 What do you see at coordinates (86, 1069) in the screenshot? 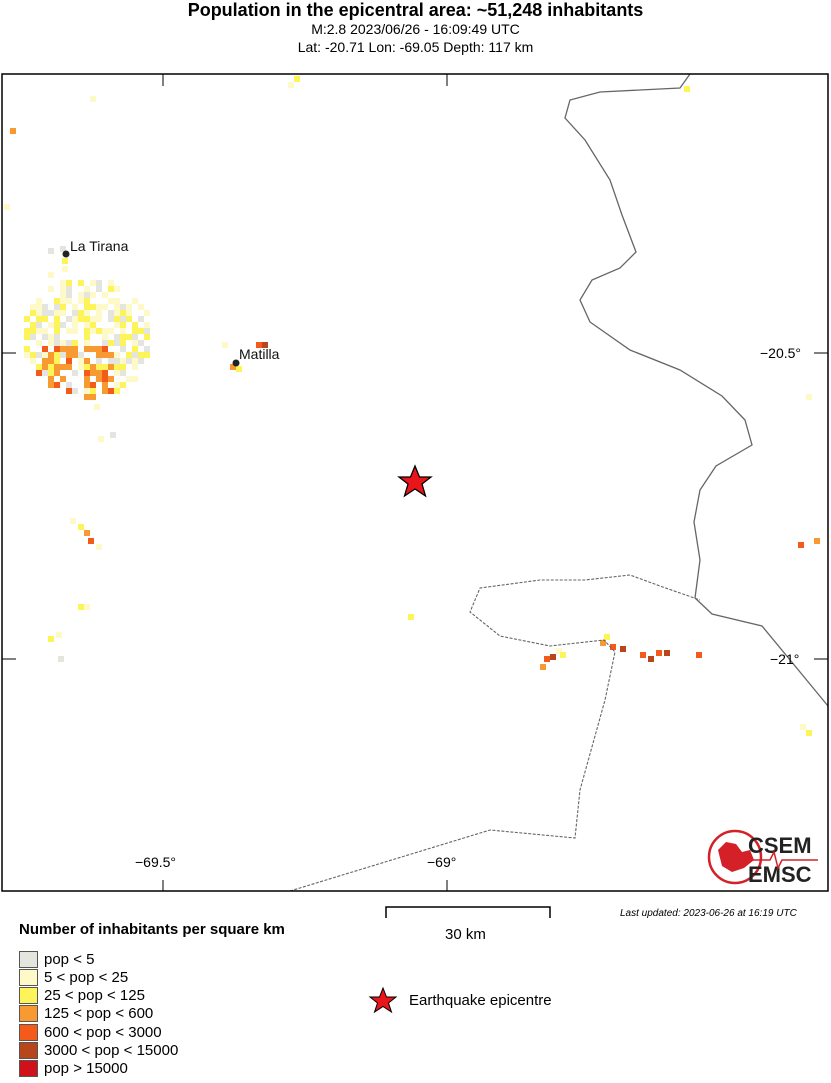
I see `legend-label: pop > 15000` at bounding box center [86, 1069].